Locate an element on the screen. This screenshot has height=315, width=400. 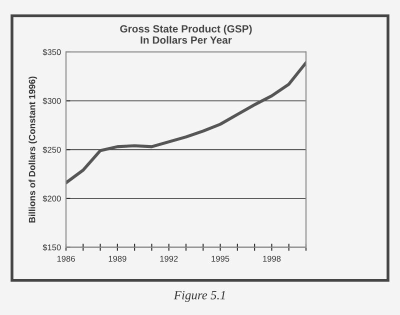
x-tick-label: 1995 is located at coordinates (221, 259).